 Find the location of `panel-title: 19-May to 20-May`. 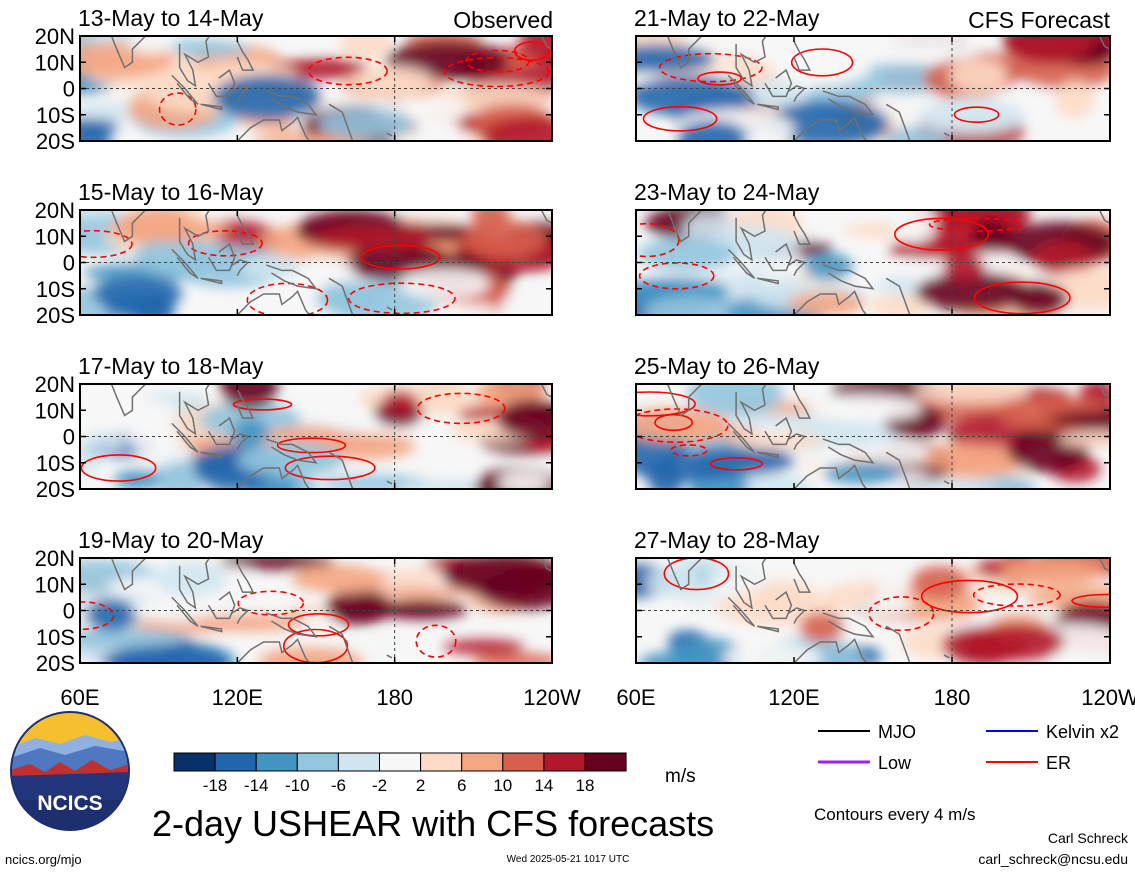

panel-title: 19-May to 20-May is located at coordinates (171, 540).